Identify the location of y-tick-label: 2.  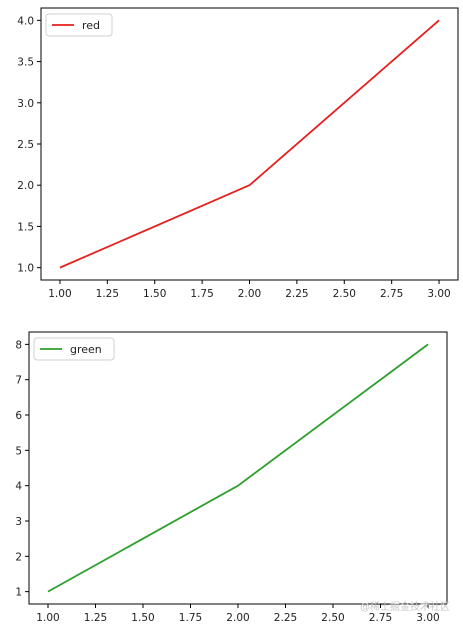
(18, 557).